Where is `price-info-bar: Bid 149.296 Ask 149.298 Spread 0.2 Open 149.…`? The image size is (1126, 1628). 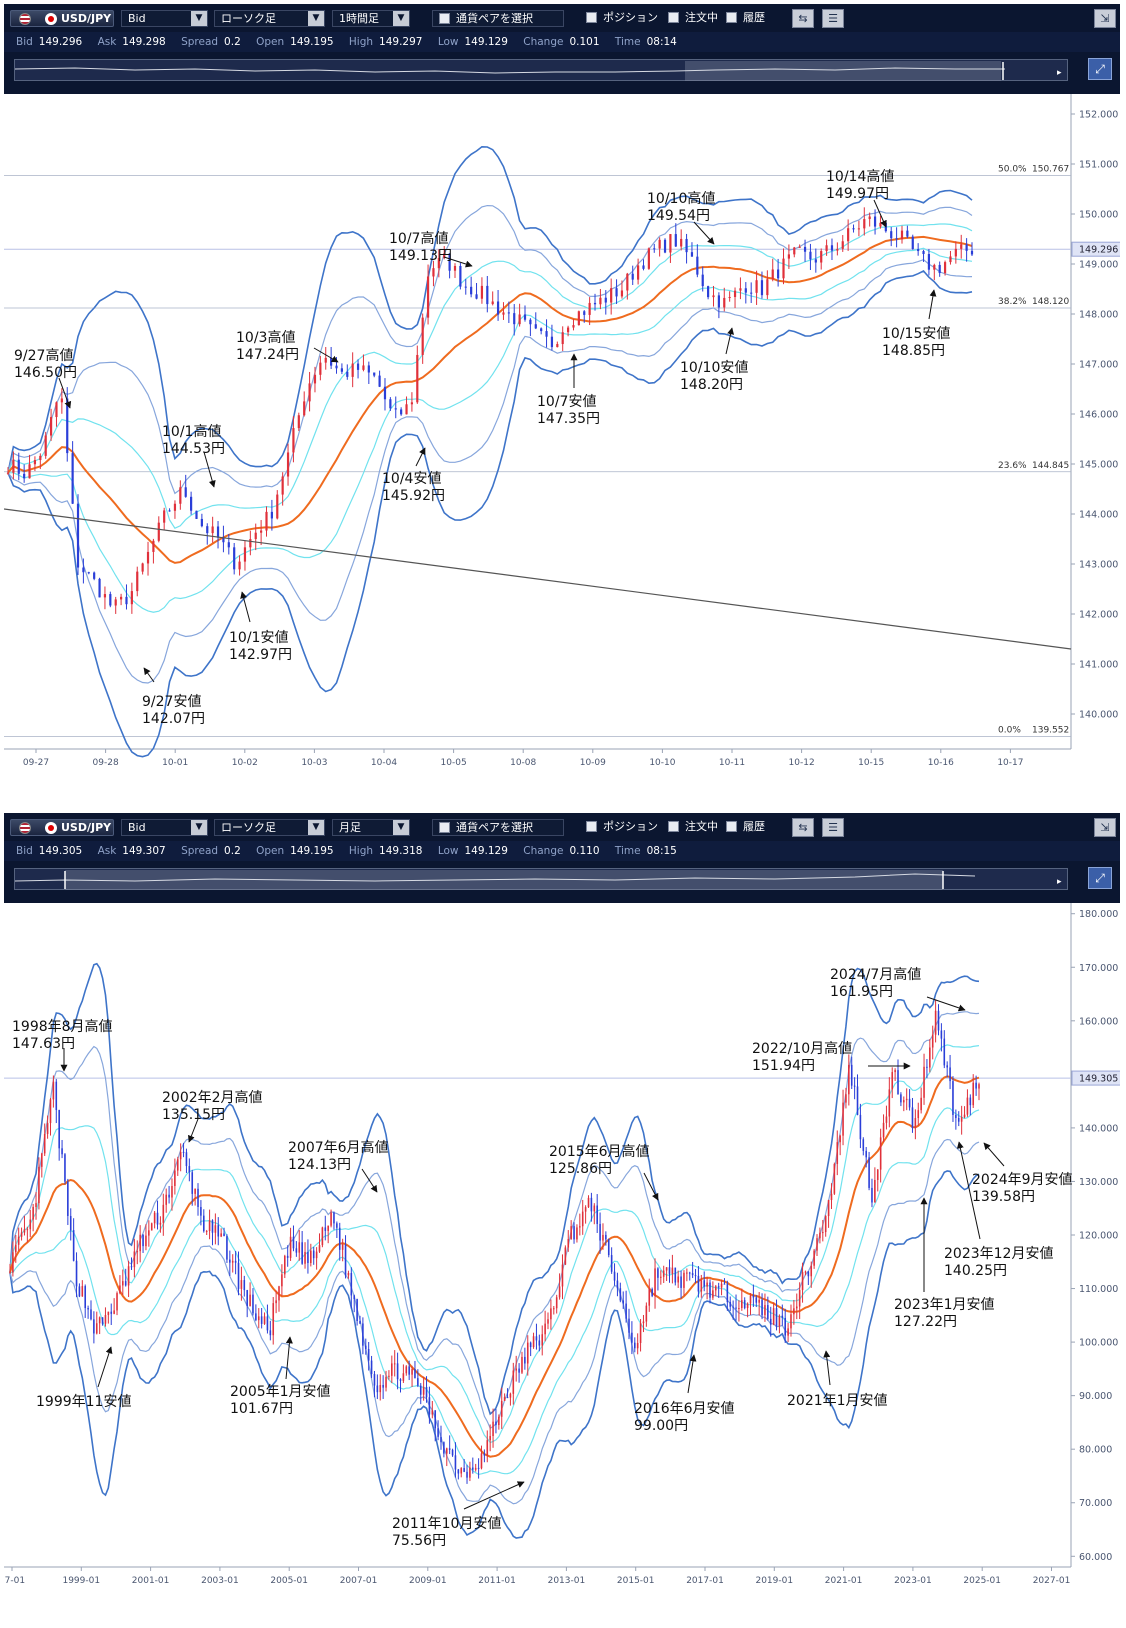 price-info-bar: Bid 149.296 Ask 149.298 Spread 0.2 Open 149.… is located at coordinates (562, 42).